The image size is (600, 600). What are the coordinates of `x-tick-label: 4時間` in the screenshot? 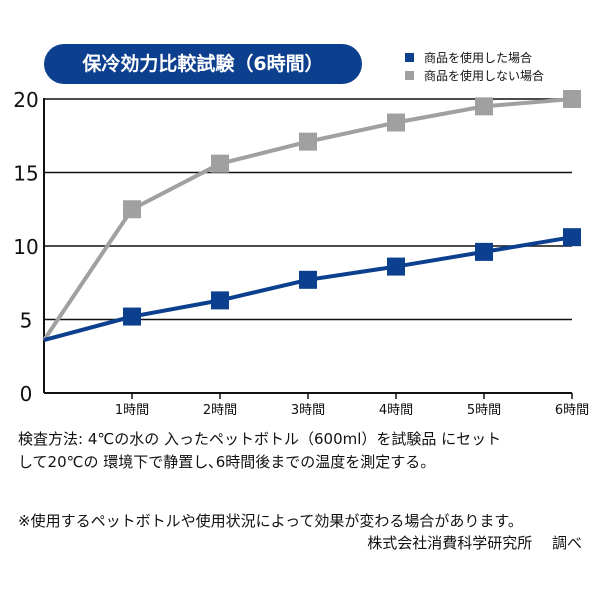 It's located at (396, 410).